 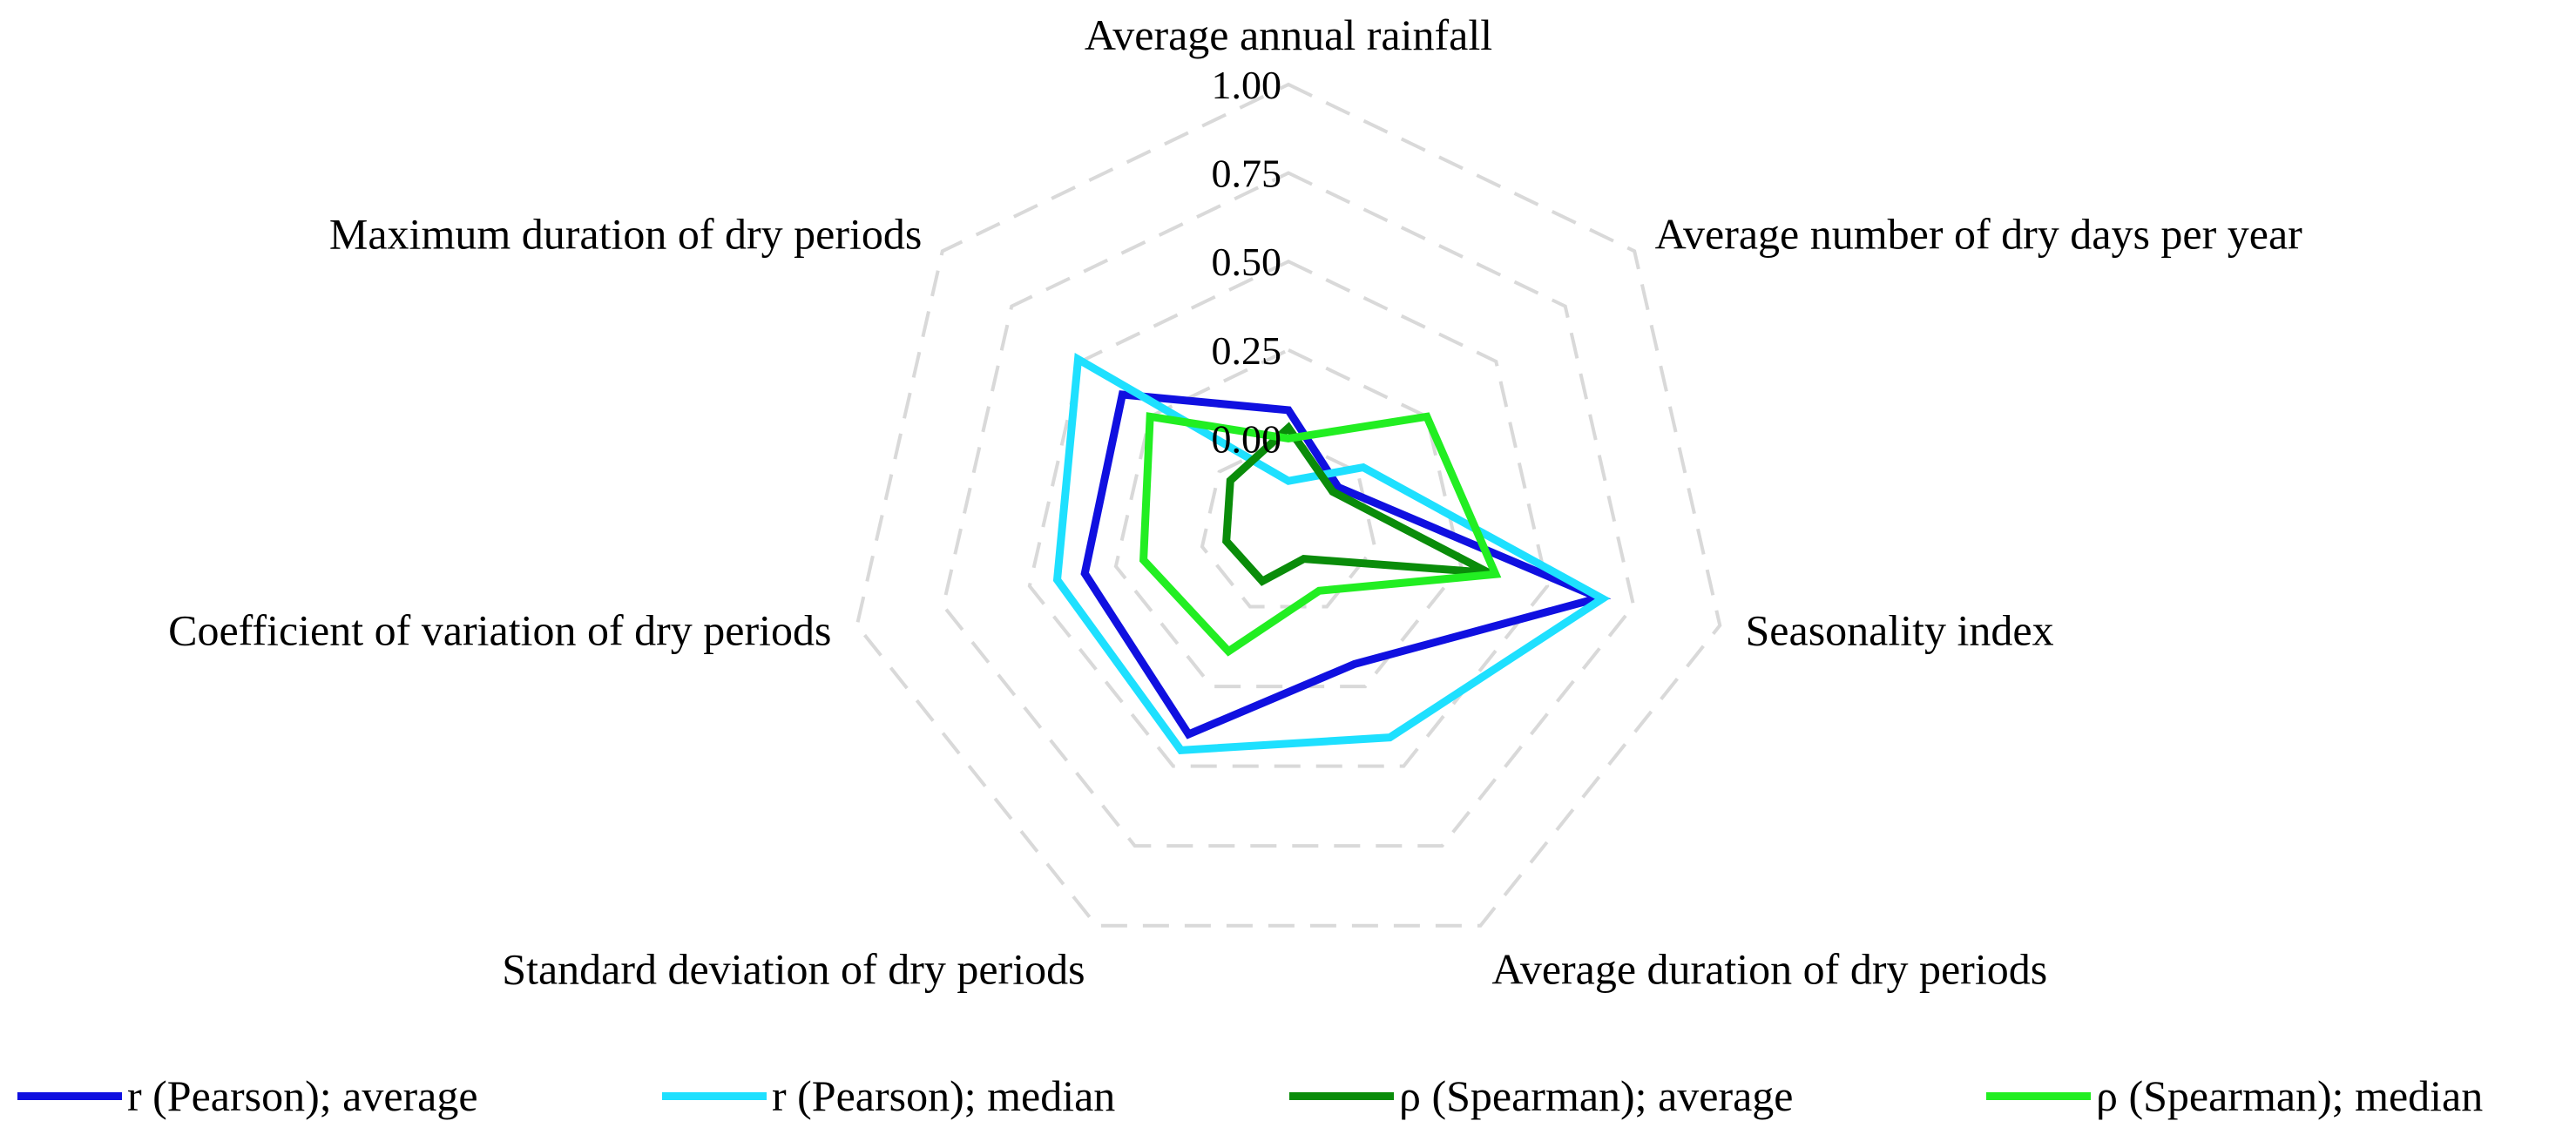 I want to click on legend-item: r (Pearson); median, so click(x=888, y=1096).